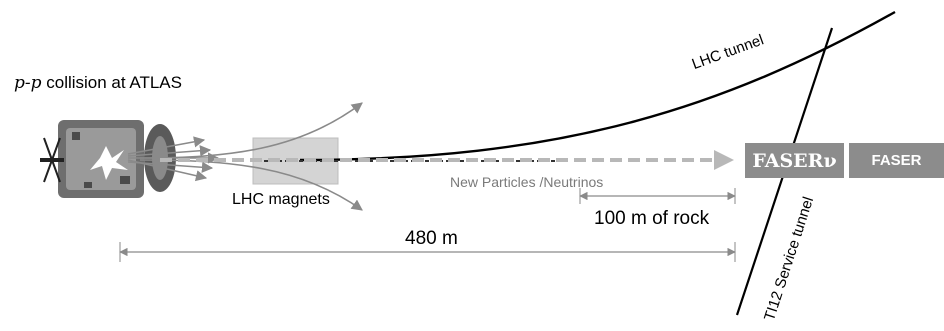 The height and width of the screenshot is (331, 944). What do you see at coordinates (431, 238) in the screenshot?
I see `total-distance-label: 480 m` at bounding box center [431, 238].